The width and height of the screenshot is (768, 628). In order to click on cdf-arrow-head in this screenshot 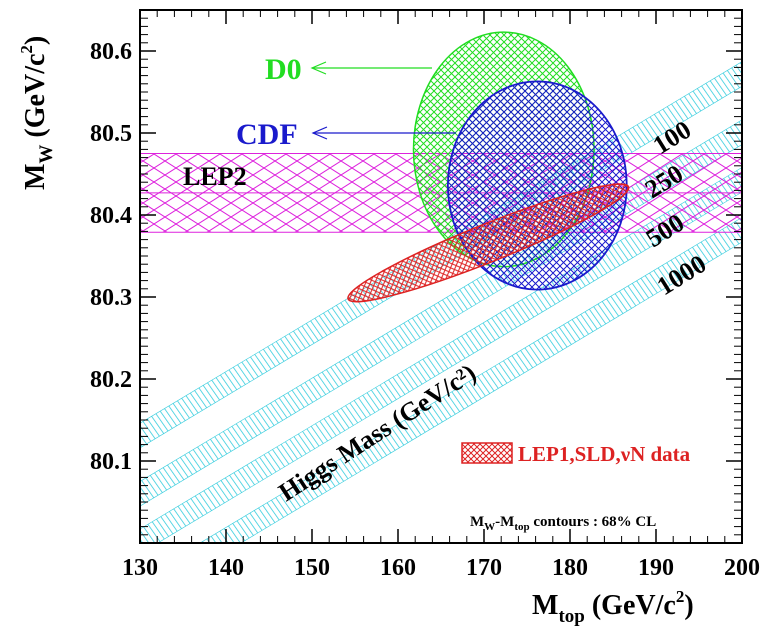, I will do `click(319, 133)`.